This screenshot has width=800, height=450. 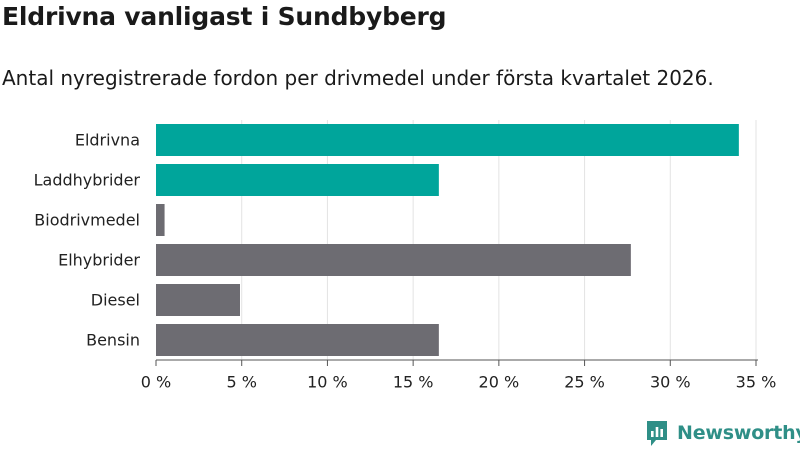 What do you see at coordinates (413, 382) in the screenshot?
I see `x-tick-label: 15 %` at bounding box center [413, 382].